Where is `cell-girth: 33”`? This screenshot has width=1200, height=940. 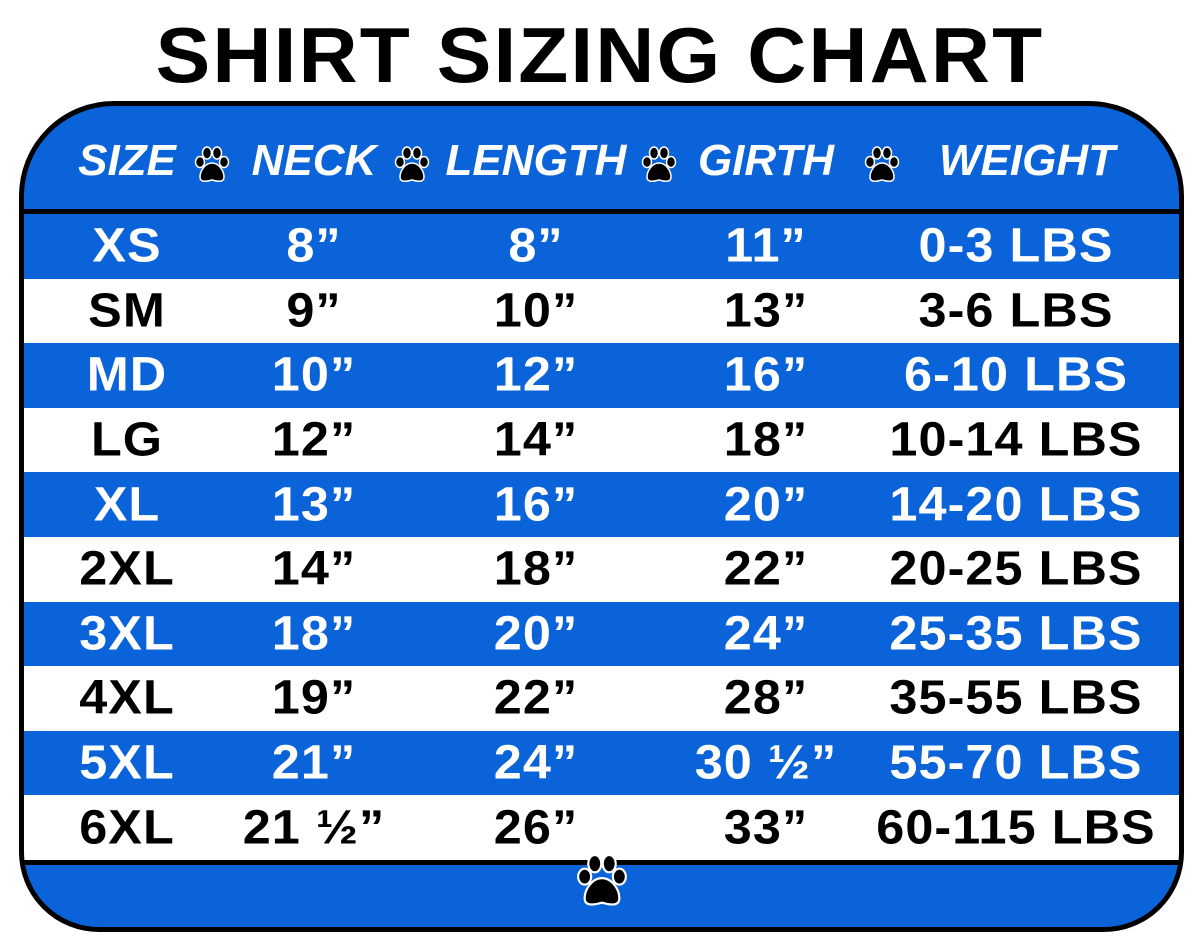
cell-girth: 33” is located at coordinates (766, 828).